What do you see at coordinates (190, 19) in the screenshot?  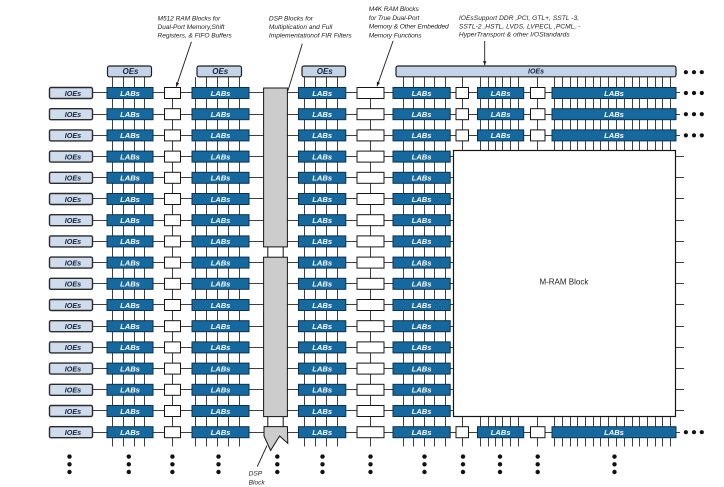 I see `svg-text: M512 RAM Blocks for` at bounding box center [190, 19].